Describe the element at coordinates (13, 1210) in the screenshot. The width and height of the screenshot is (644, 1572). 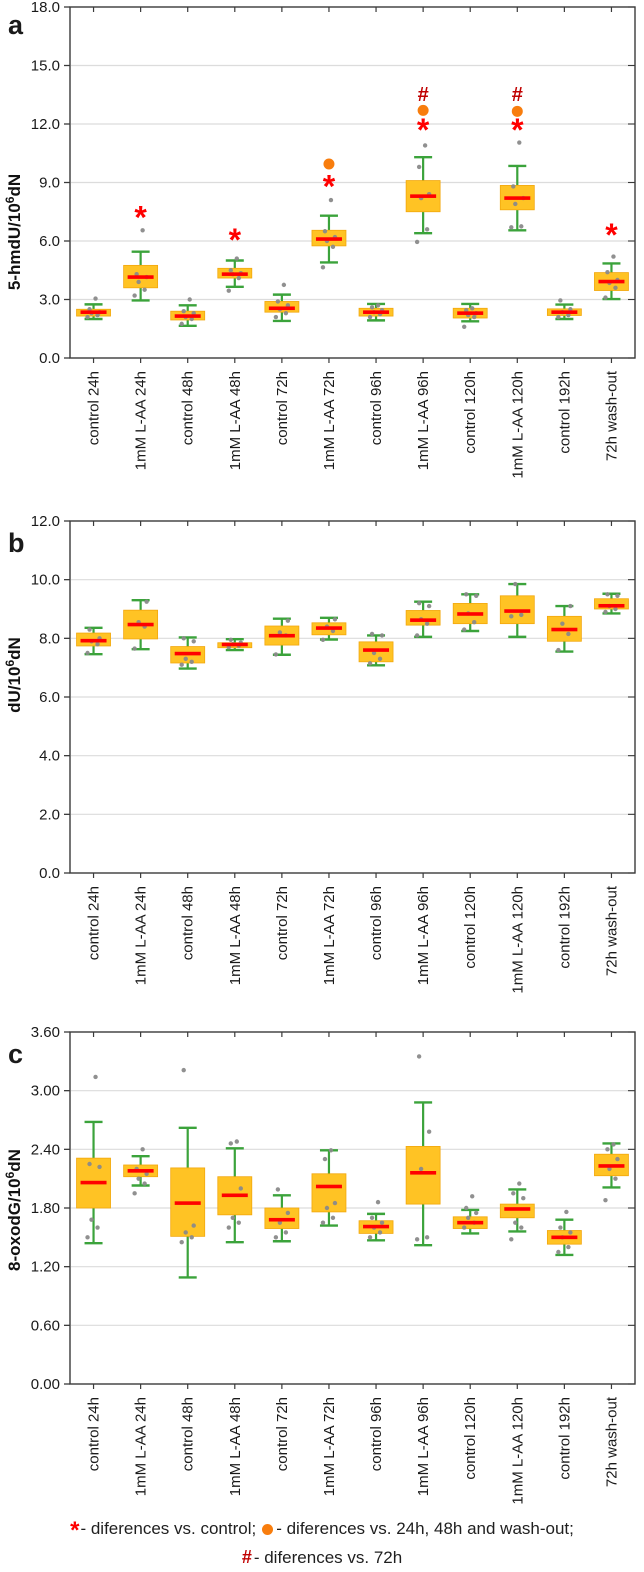
I see `y-axis-title: 8-oxodG/106dN` at that location.